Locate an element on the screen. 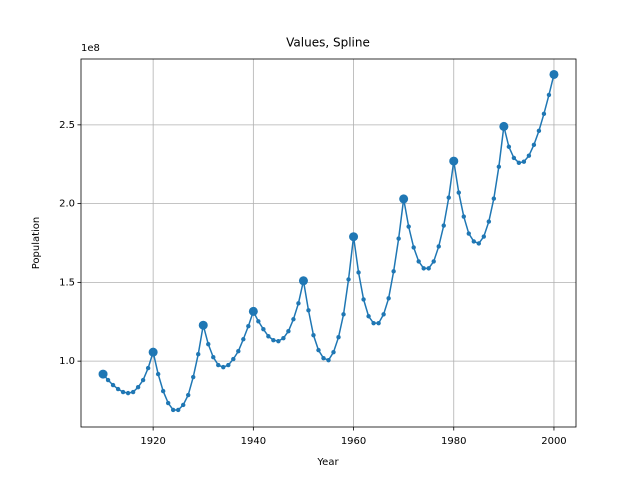  y-axis-label: Population is located at coordinates (36, 243).